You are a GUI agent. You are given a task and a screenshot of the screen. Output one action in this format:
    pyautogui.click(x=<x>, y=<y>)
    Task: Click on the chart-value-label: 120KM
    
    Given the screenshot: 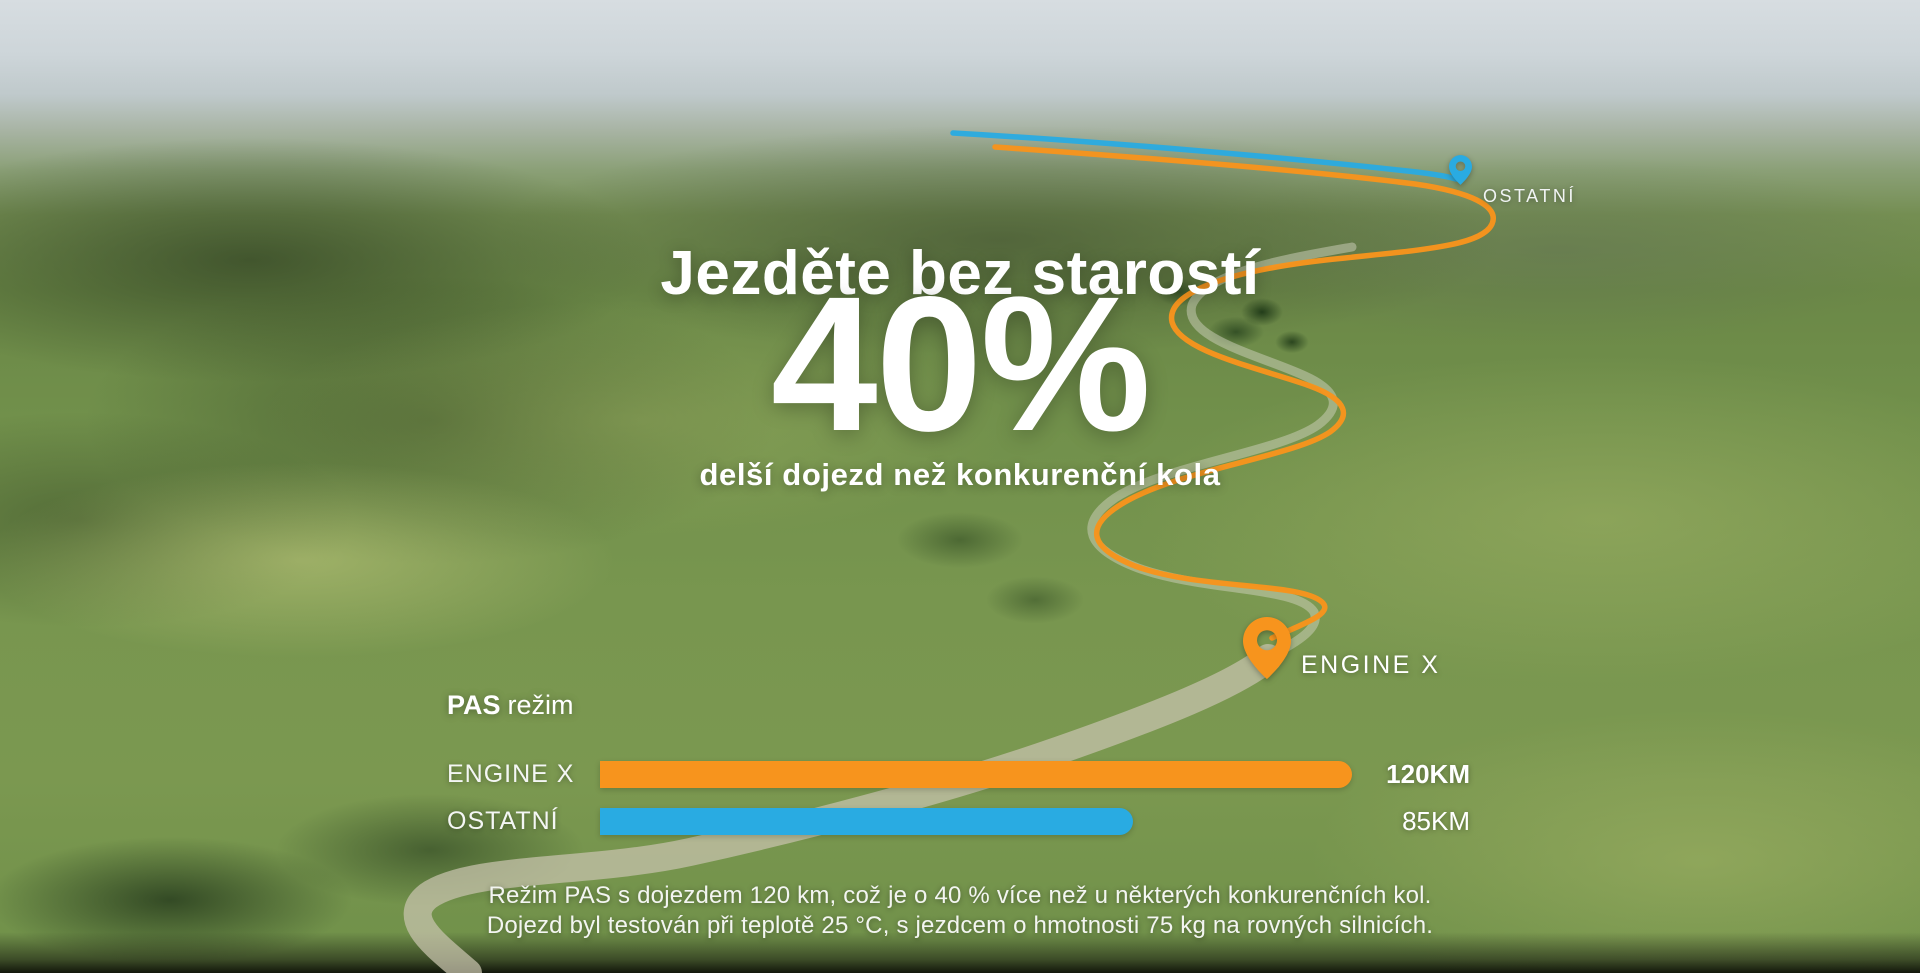 What is the action you would take?
    pyautogui.click(x=1428, y=773)
    